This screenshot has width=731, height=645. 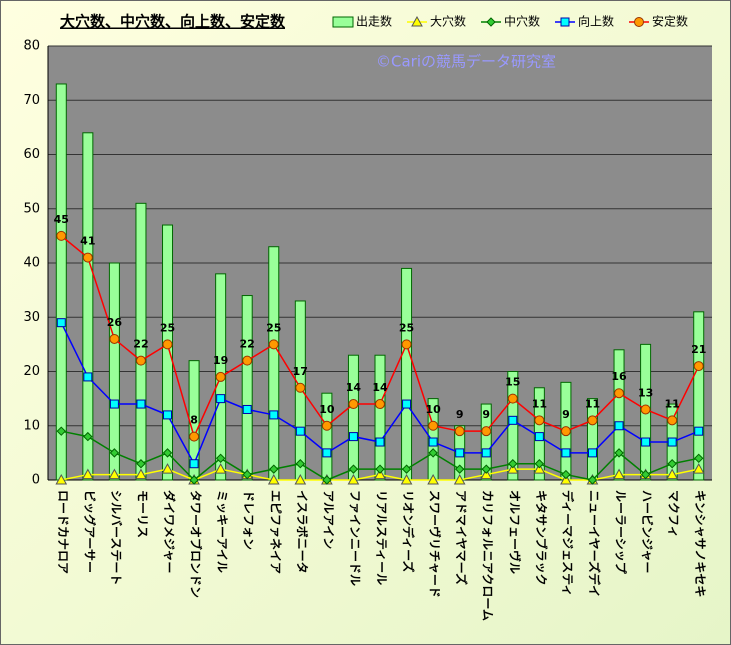 What do you see at coordinates (619, 376) in the screenshot?
I see `data-label: 16` at bounding box center [619, 376].